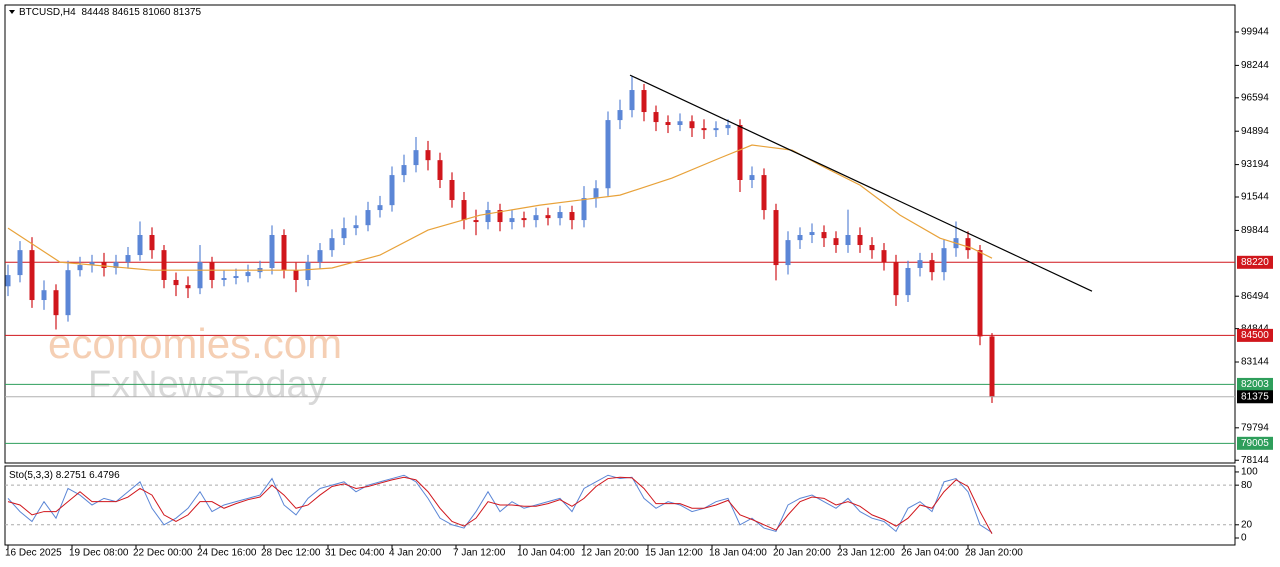 Image resolution: width=1280 pixels, height=567 pixels. What do you see at coordinates (47, 12) in the screenshot?
I see `symbol: BTCUSD,H4` at bounding box center [47, 12].